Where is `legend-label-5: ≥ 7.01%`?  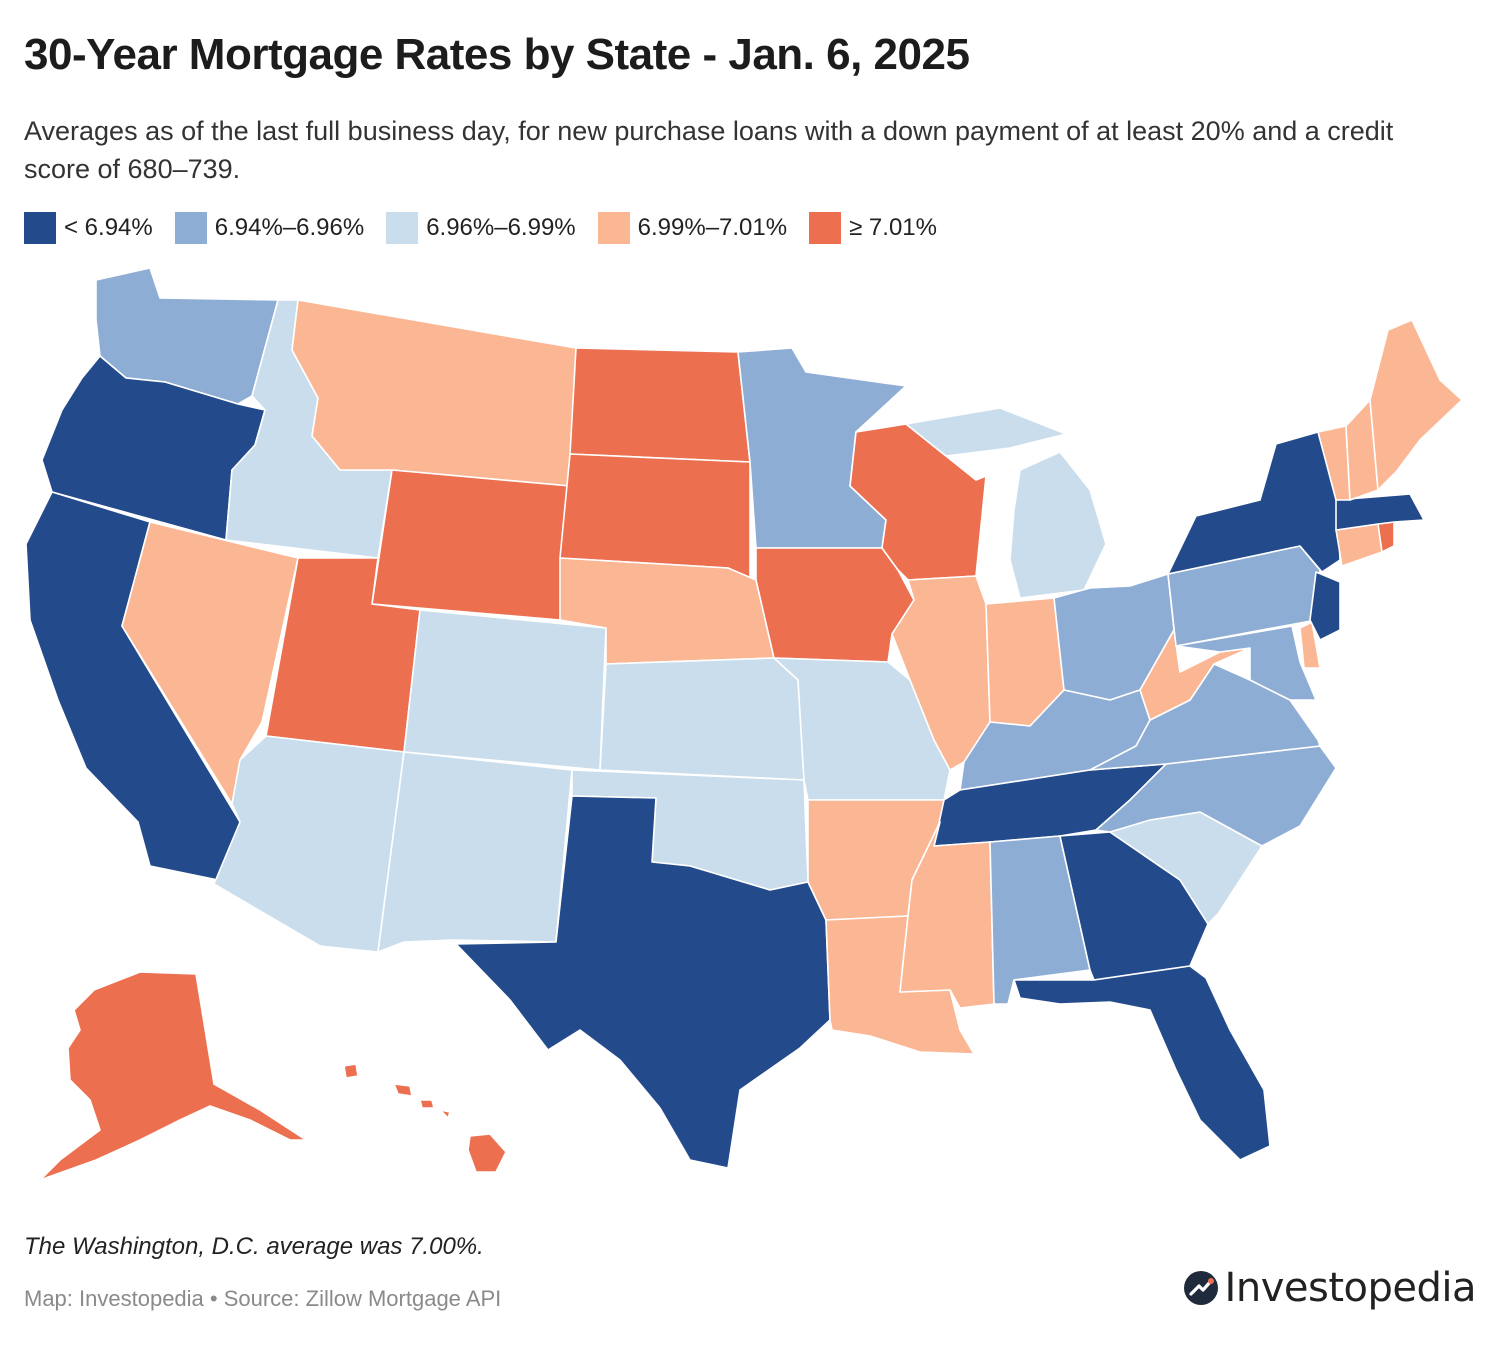
legend-label-5: ≥ 7.01% is located at coordinates (893, 227).